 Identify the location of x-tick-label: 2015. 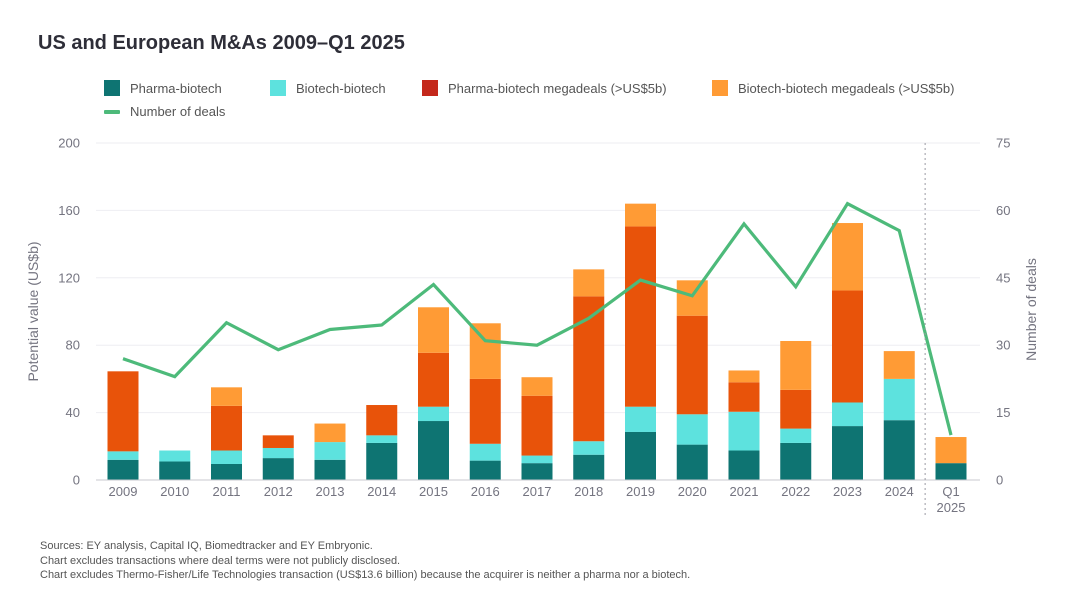
(433, 491).